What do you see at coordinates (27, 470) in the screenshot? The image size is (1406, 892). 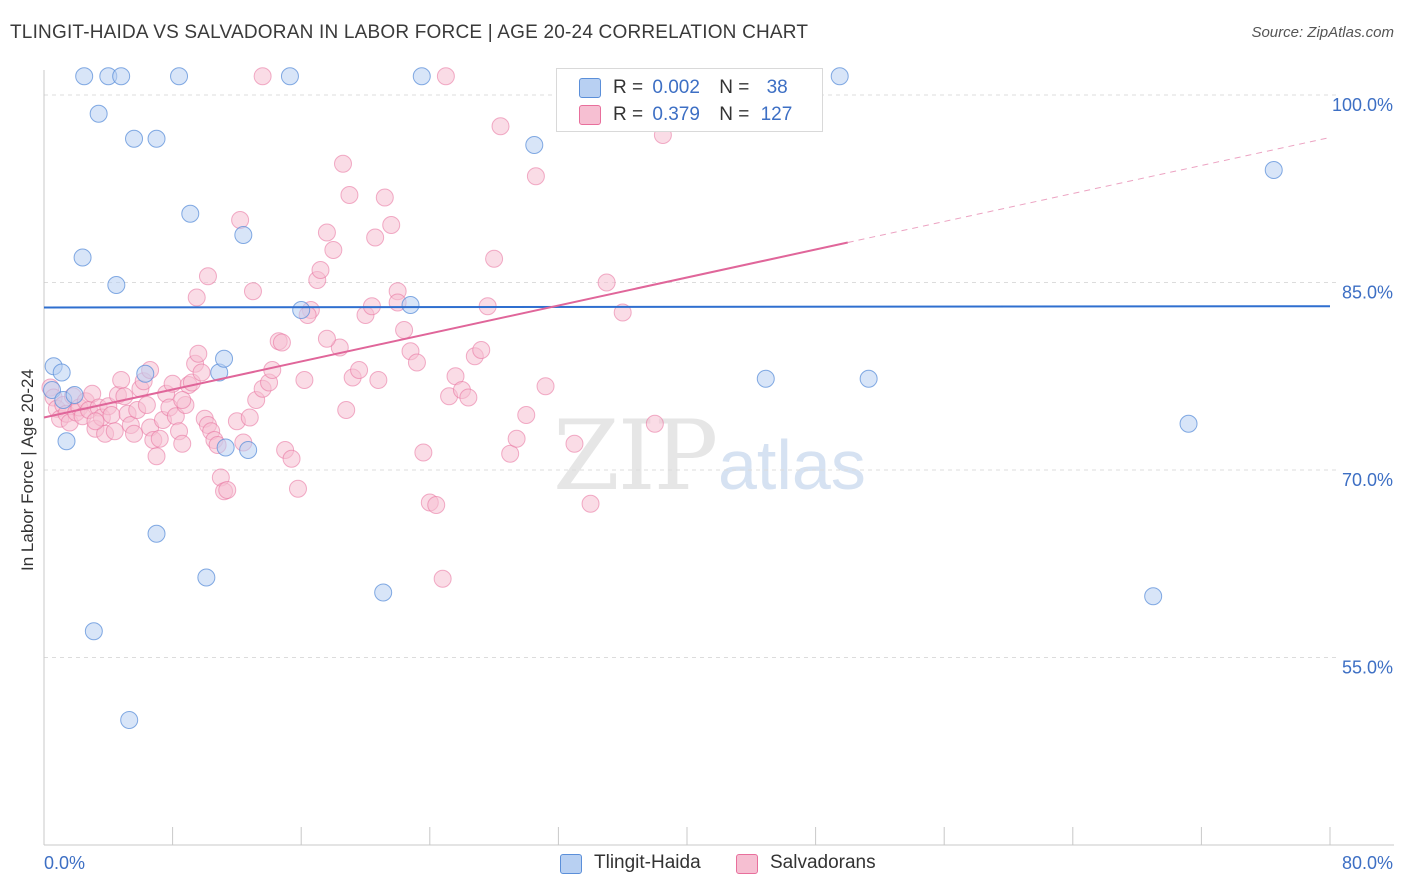 I see `y-axis-label: In Labor Force | Age 20-24` at bounding box center [27, 470].